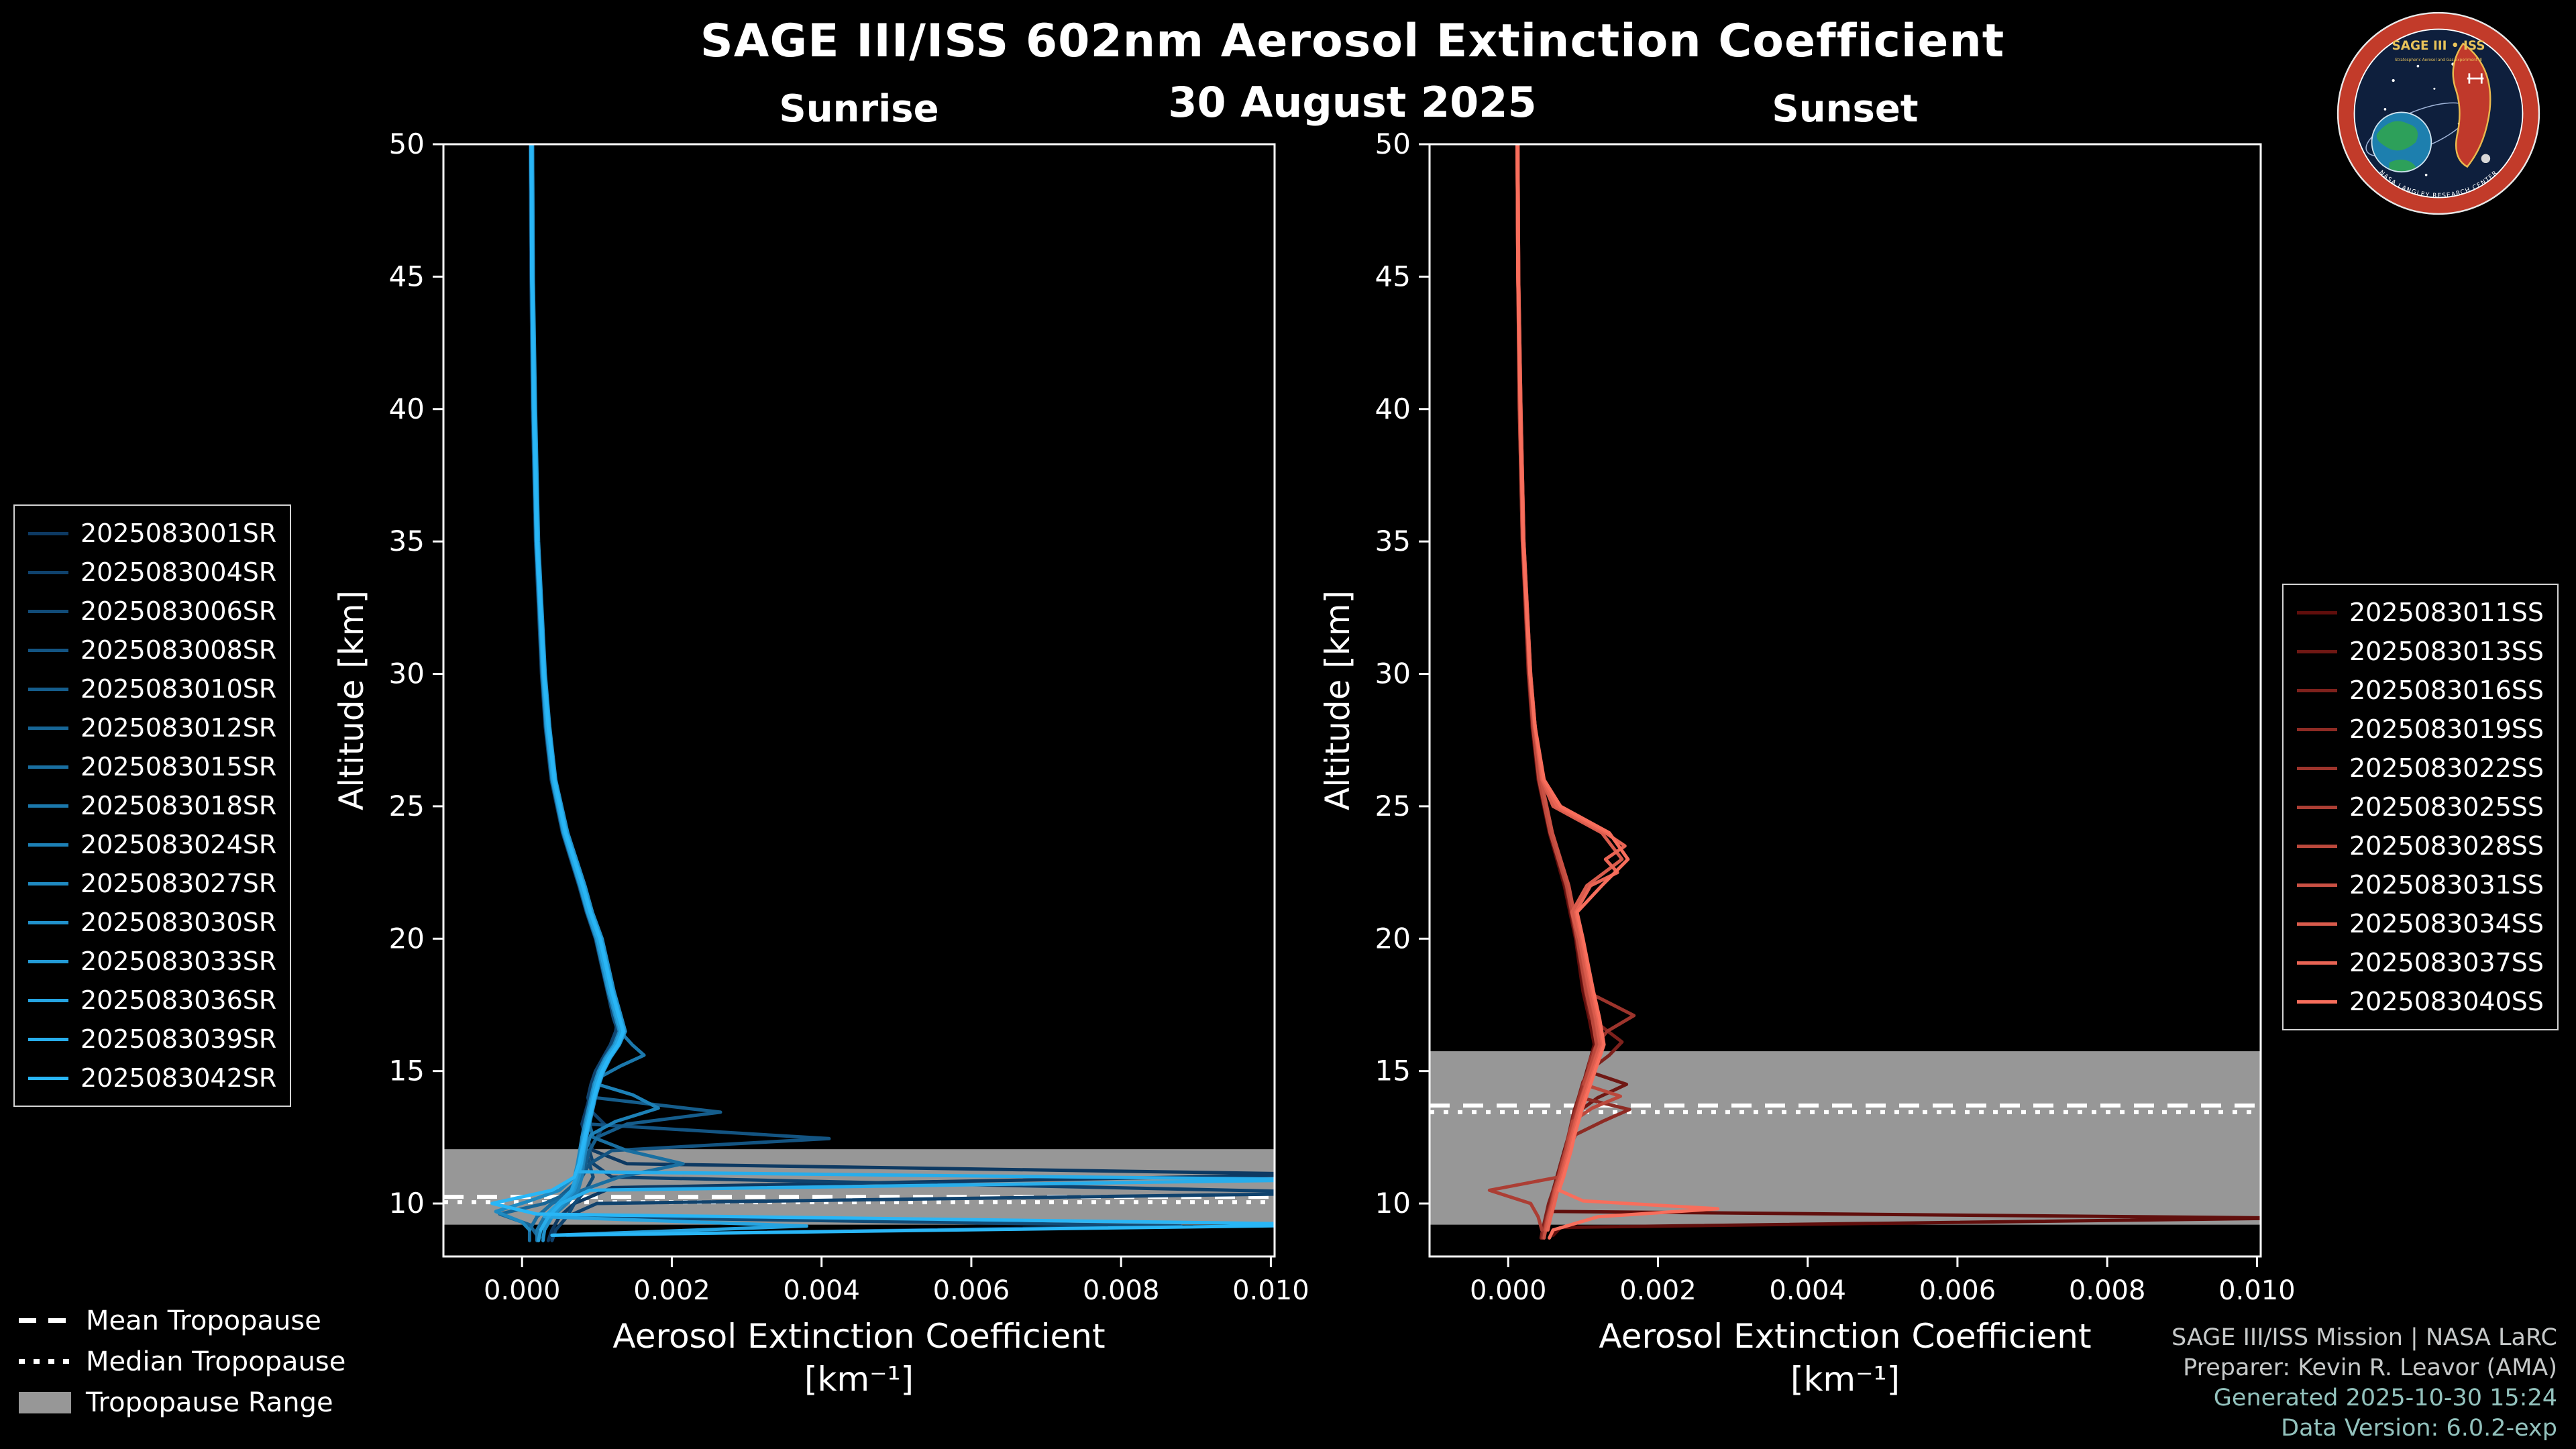  What do you see at coordinates (152, 611) in the screenshot?
I see `legend-item: 2025083006SR` at bounding box center [152, 611].